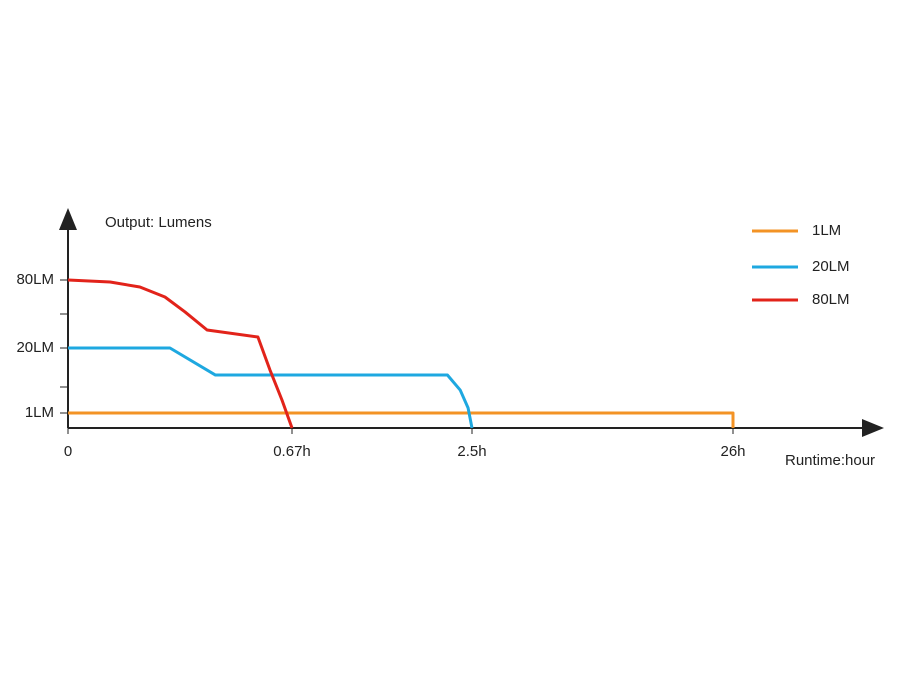  What do you see at coordinates (831, 299) in the screenshot?
I see `legend-label: 80LM` at bounding box center [831, 299].